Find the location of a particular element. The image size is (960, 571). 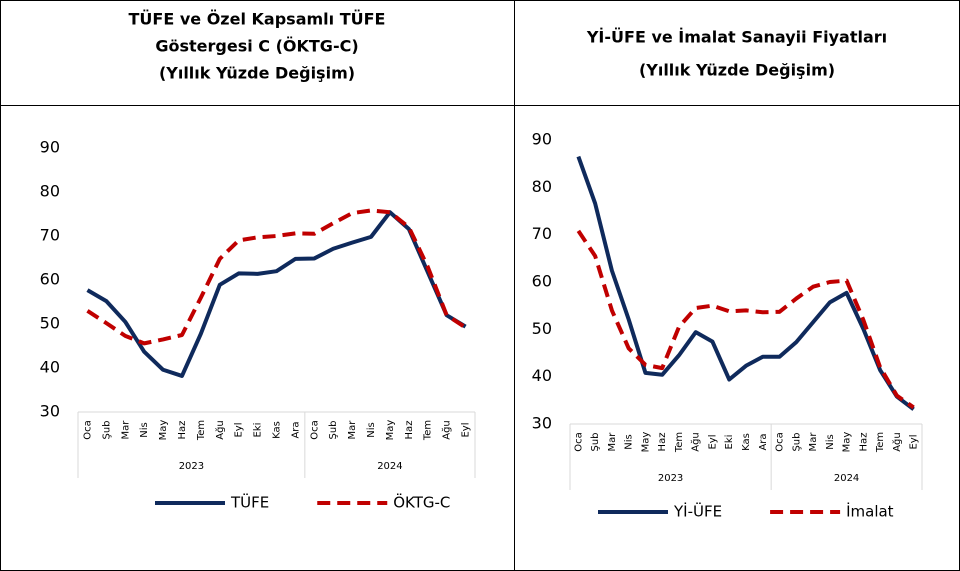

legend-label: İmalat is located at coordinates (870, 511).